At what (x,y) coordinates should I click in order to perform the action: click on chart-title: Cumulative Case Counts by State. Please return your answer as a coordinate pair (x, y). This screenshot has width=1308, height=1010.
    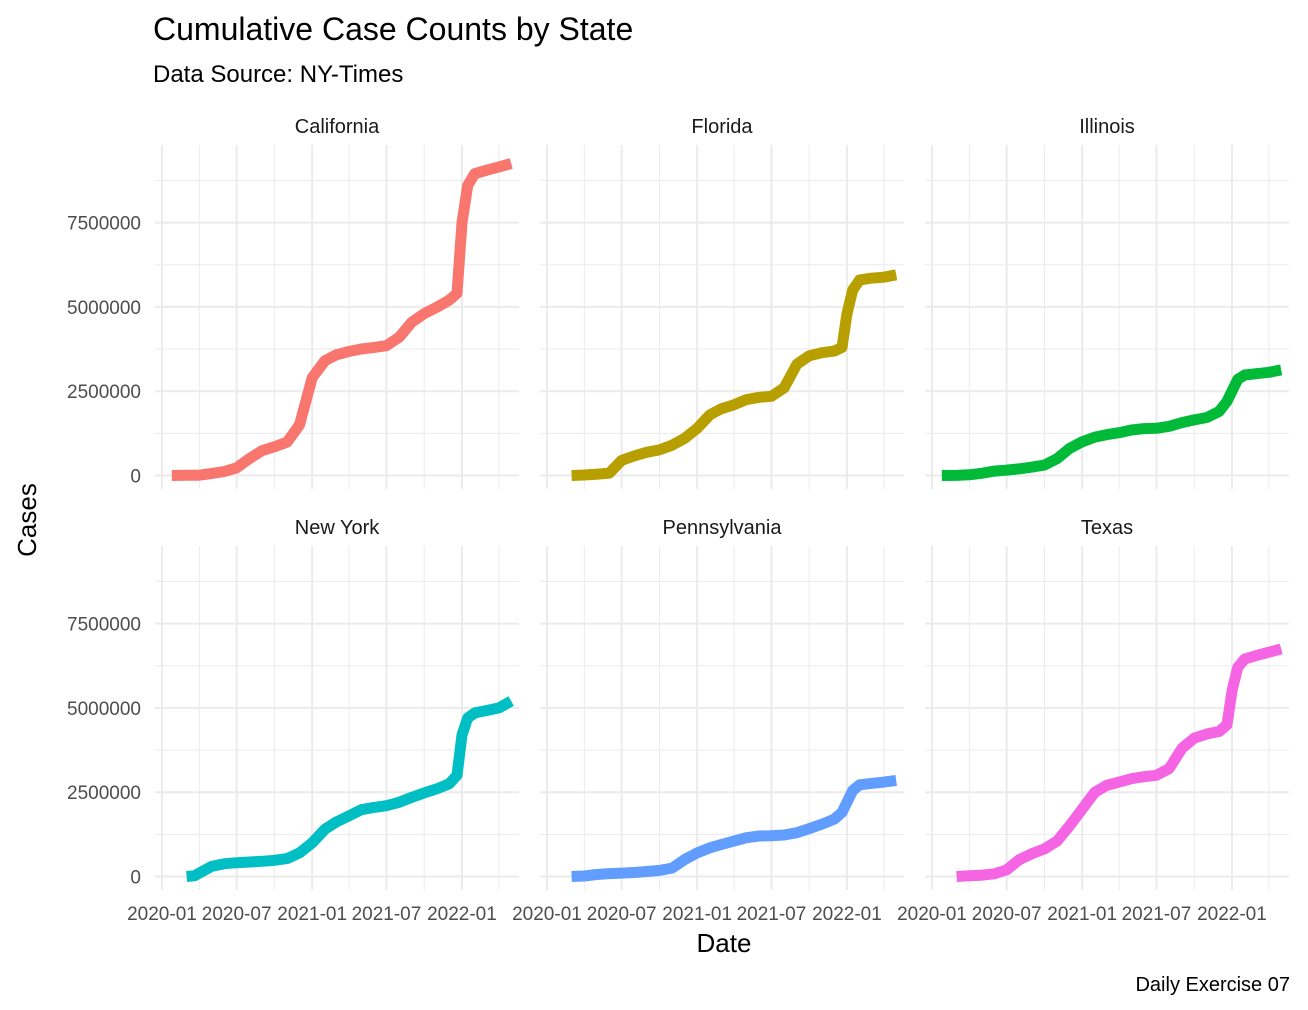
    Looking at the image, I should click on (393, 29).